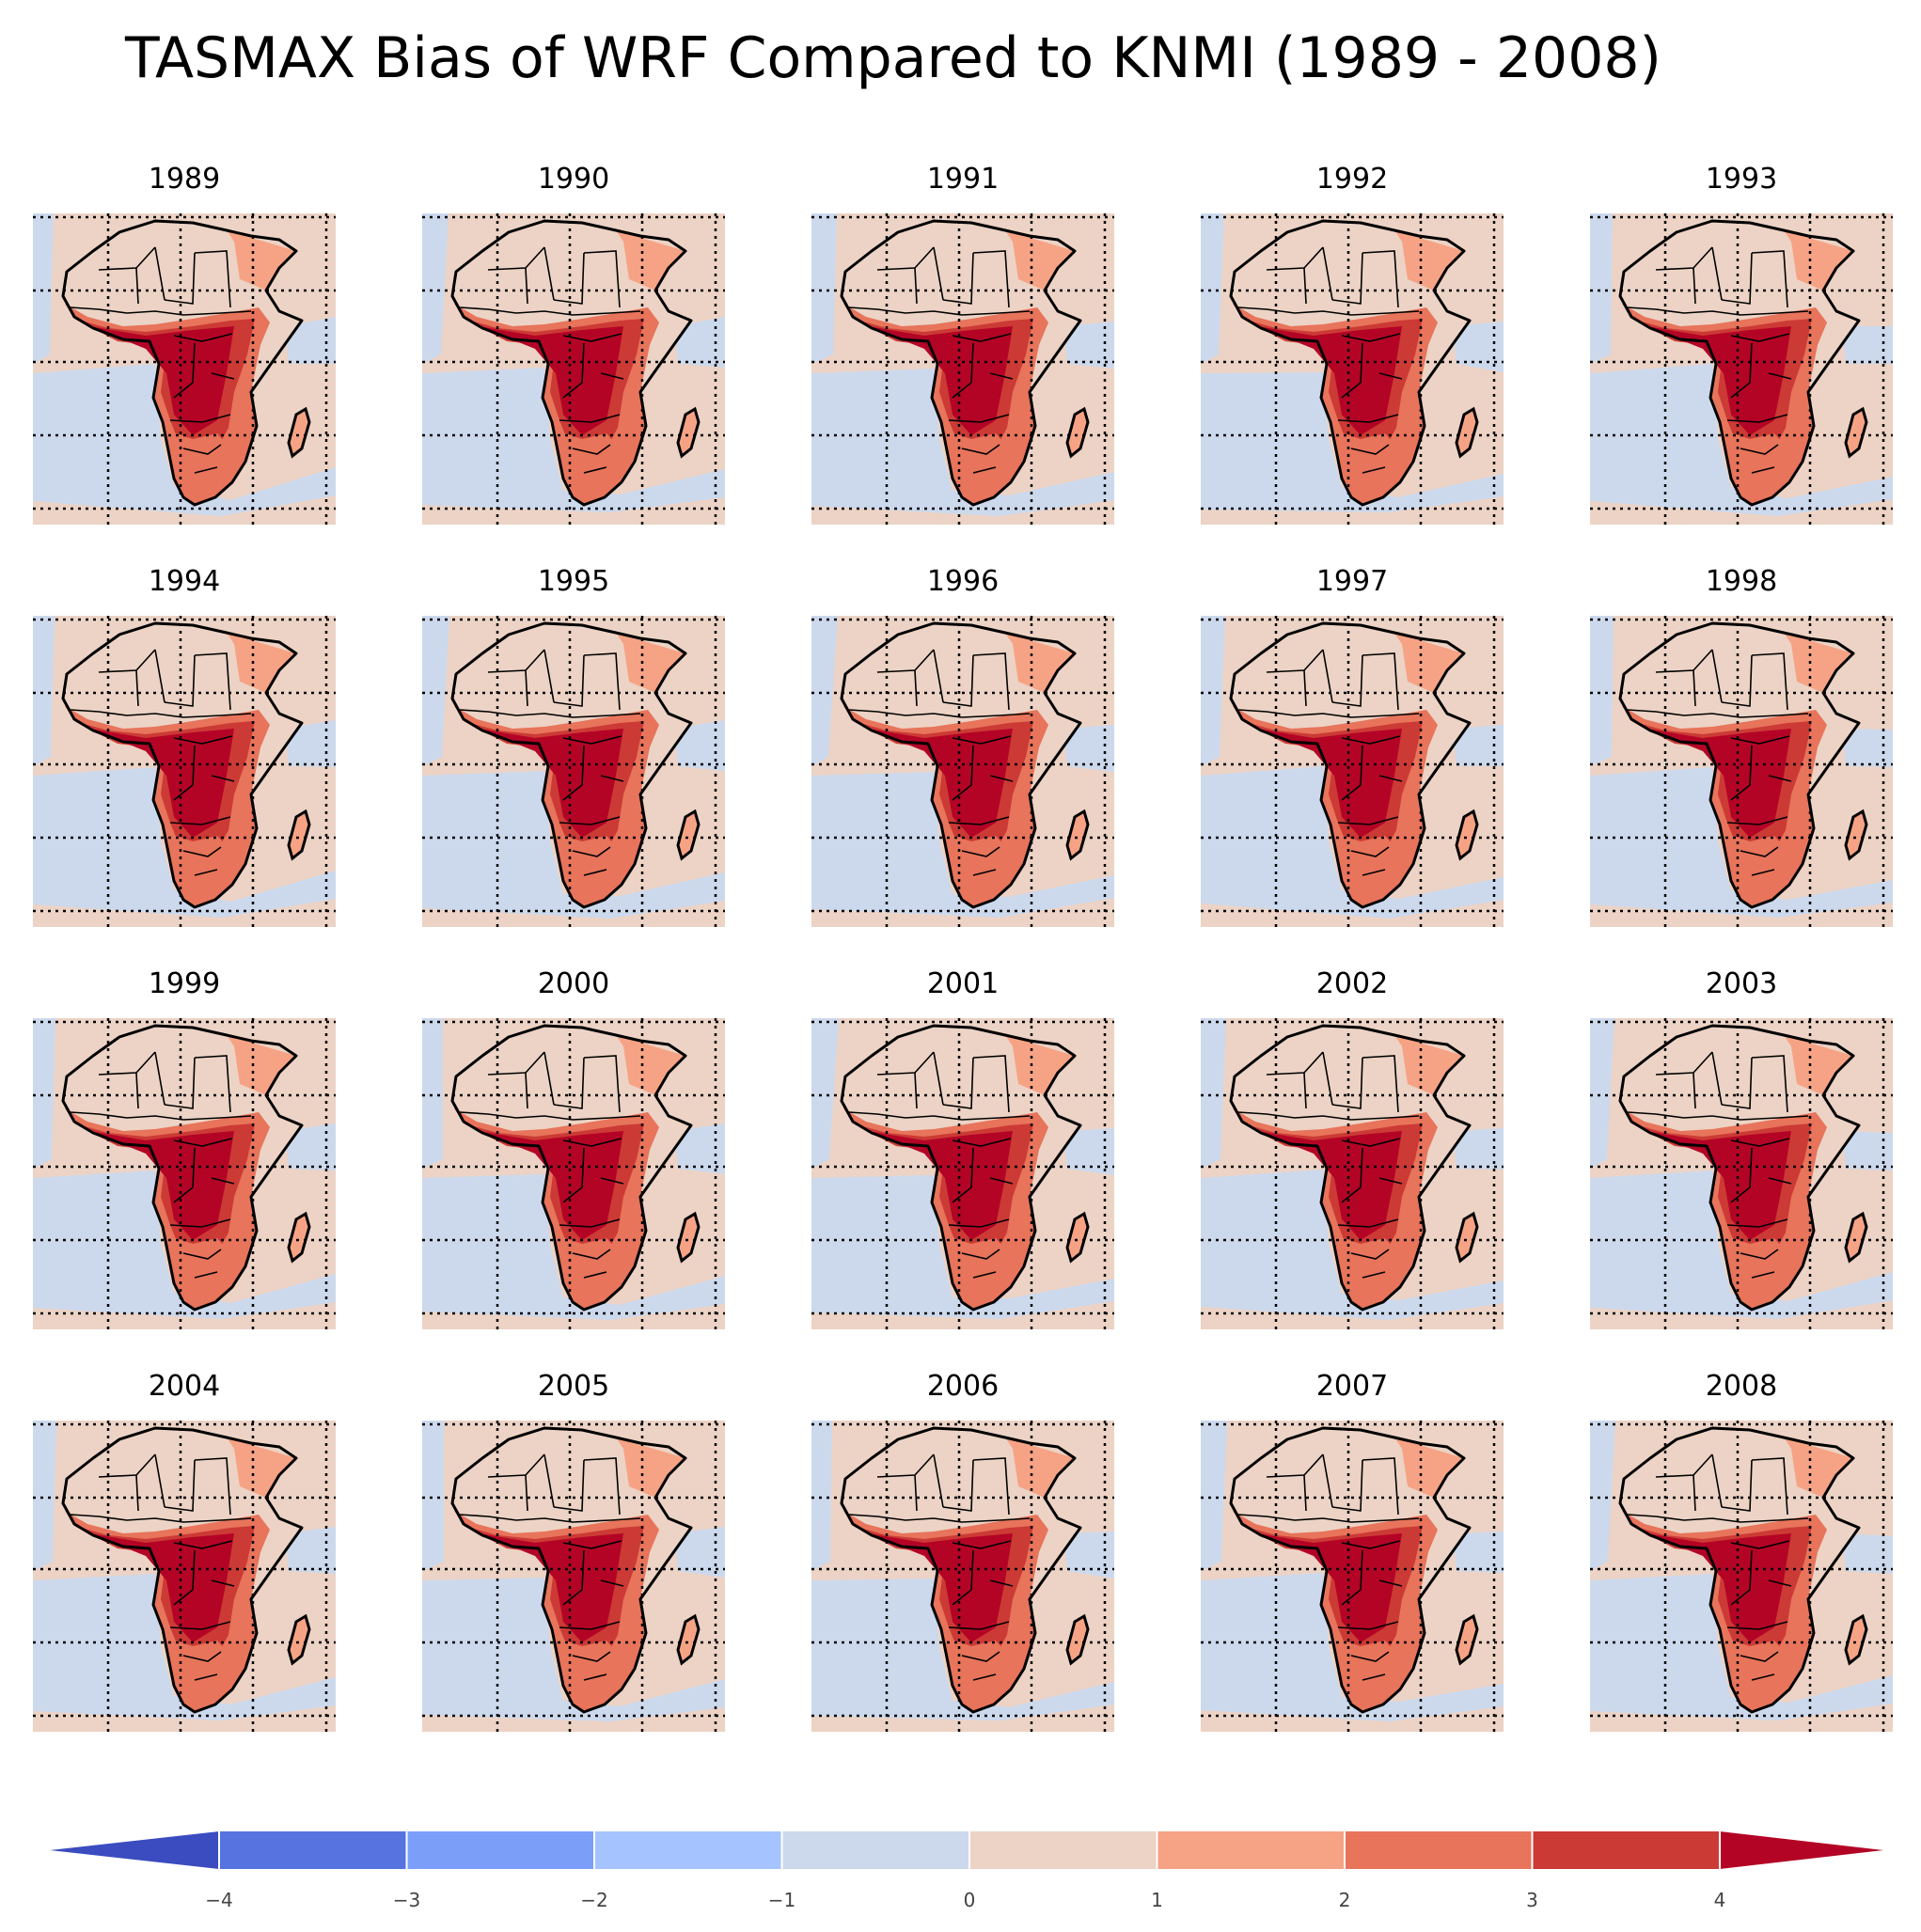 This screenshot has width=1921, height=1932. I want to click on panel-year-label: 2001, so click(963, 984).